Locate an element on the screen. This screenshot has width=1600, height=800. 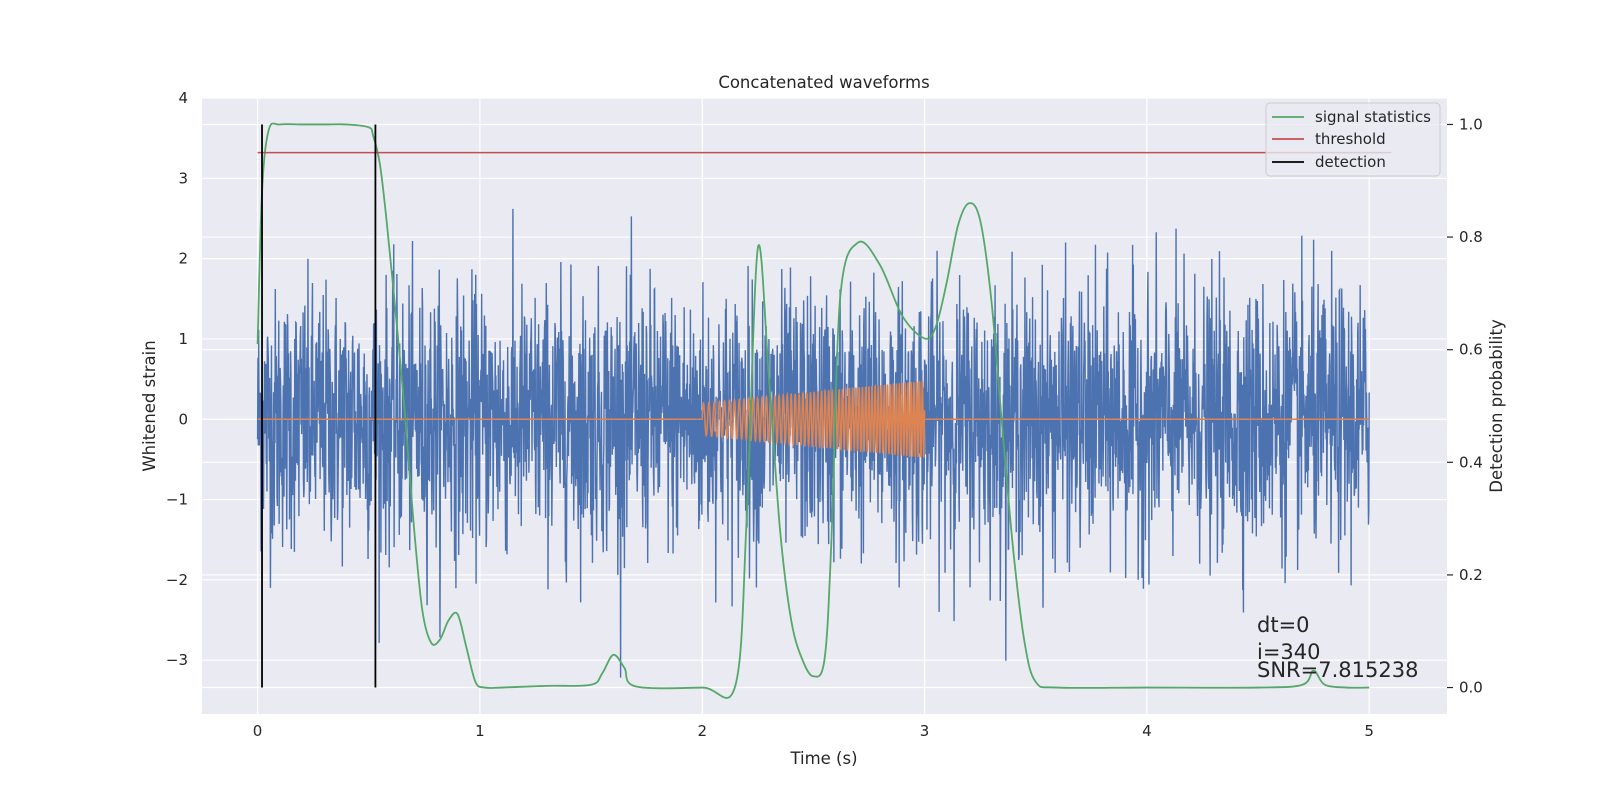
x-tick-label: 5 is located at coordinates (1369, 731).